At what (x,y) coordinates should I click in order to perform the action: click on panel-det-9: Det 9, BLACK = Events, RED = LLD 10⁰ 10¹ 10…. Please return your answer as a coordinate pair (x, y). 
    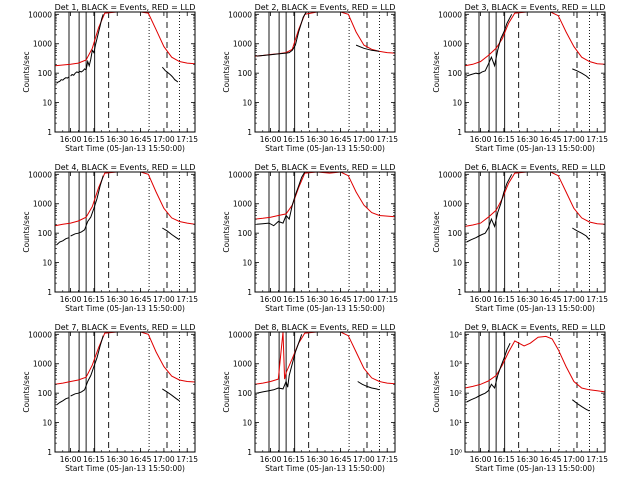
    Looking at the image, I should click on (520, 398).